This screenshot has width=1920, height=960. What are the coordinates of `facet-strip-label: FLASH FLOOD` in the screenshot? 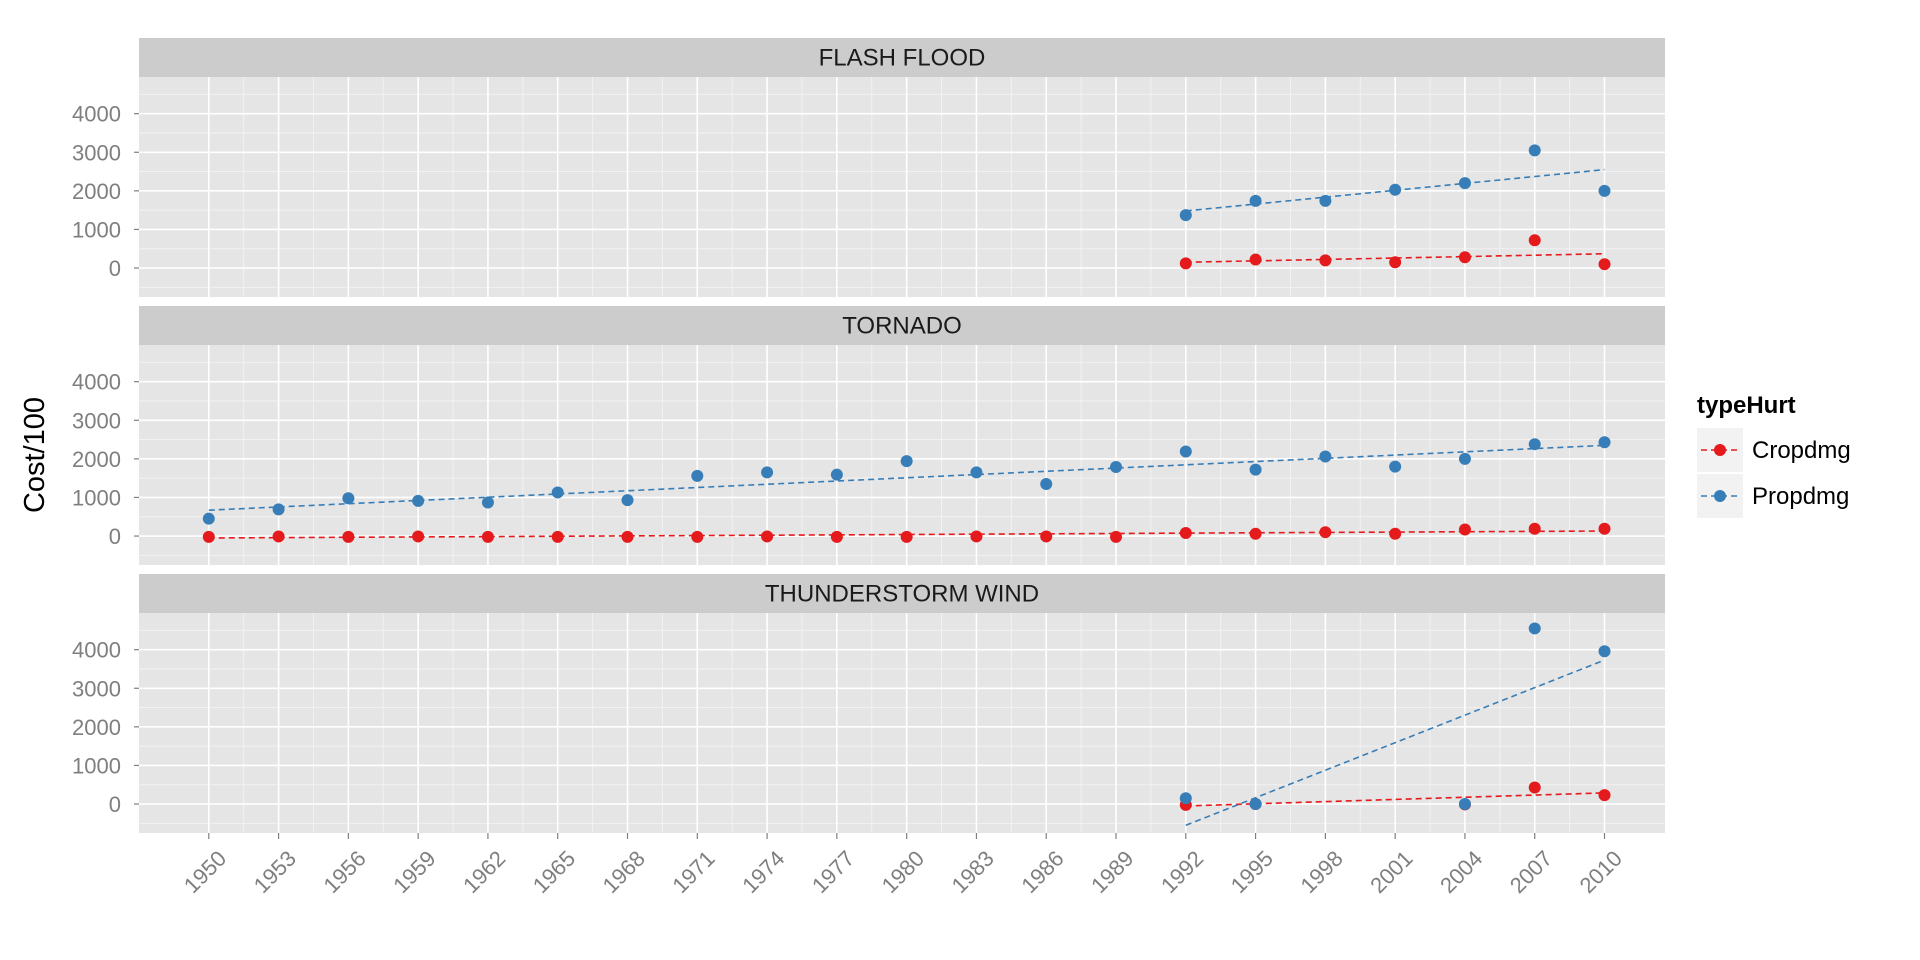 It's located at (902, 58).